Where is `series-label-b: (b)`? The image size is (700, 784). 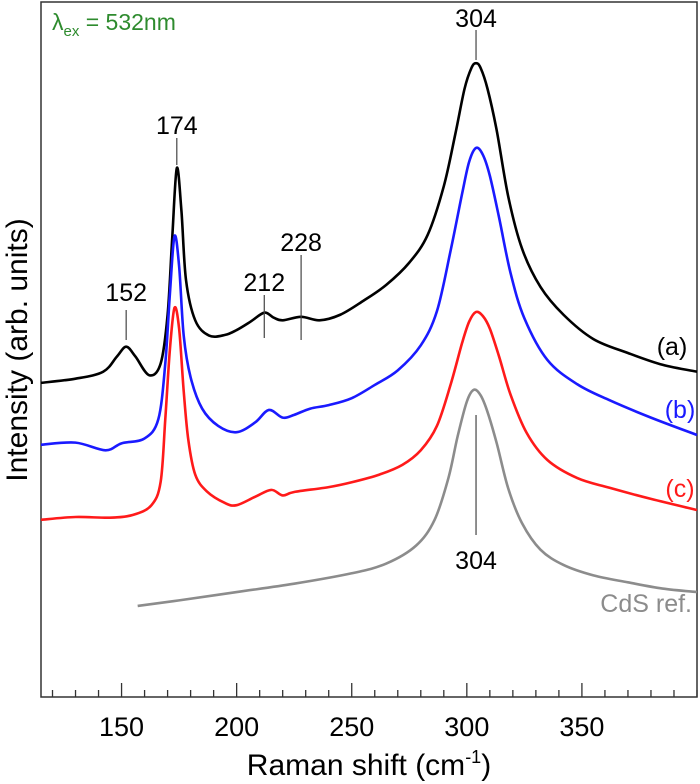 series-label-b: (b) is located at coordinates (680, 410).